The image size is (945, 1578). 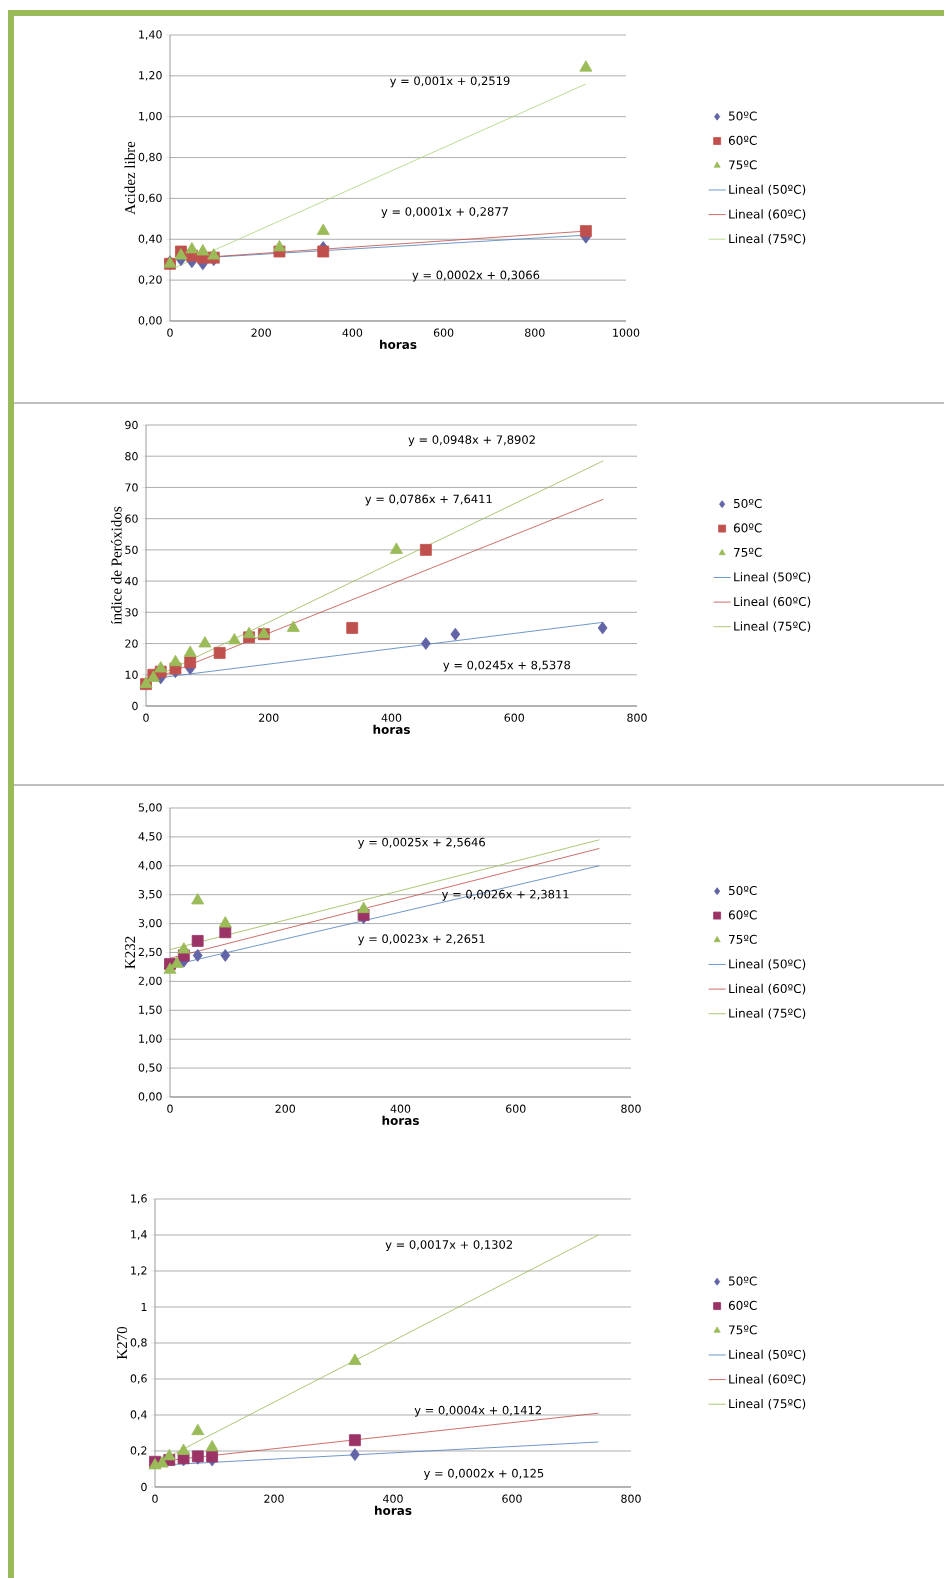 What do you see at coordinates (476, 276) in the screenshot?
I see `annotation: y = 0,0002x + 0,3066` at bounding box center [476, 276].